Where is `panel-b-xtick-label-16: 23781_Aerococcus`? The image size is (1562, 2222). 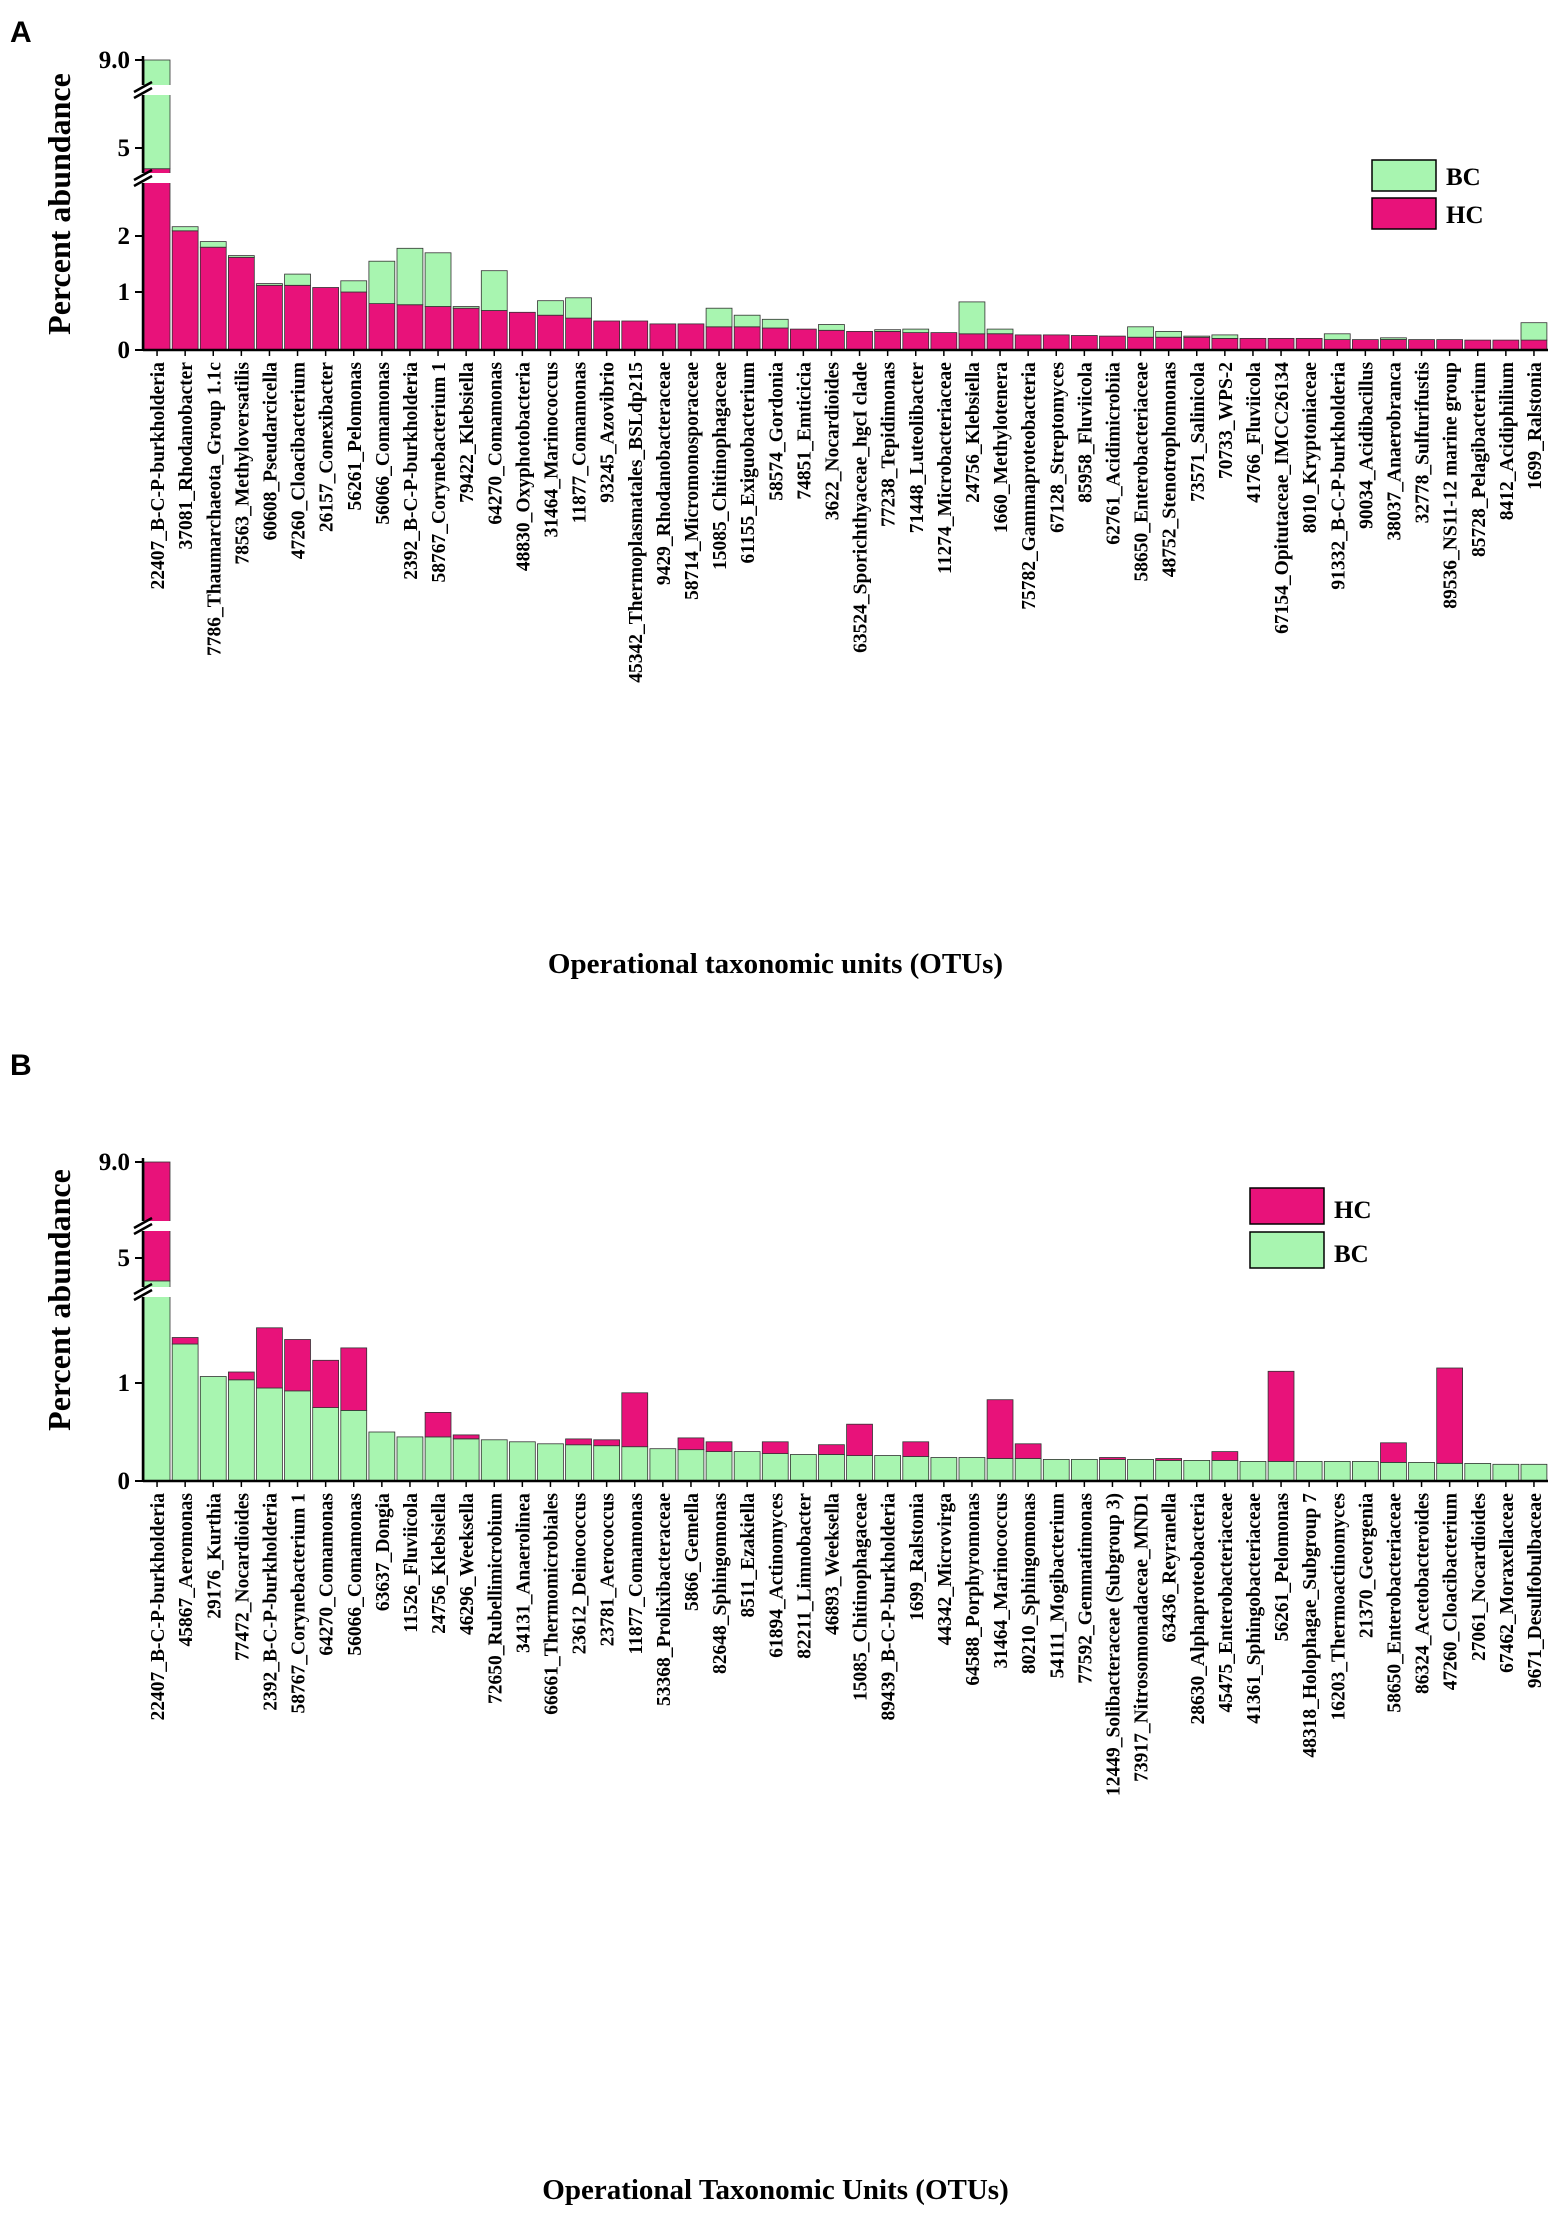 panel-b-xtick-label-16: 23781_Aerococcus is located at coordinates (608, 1570).